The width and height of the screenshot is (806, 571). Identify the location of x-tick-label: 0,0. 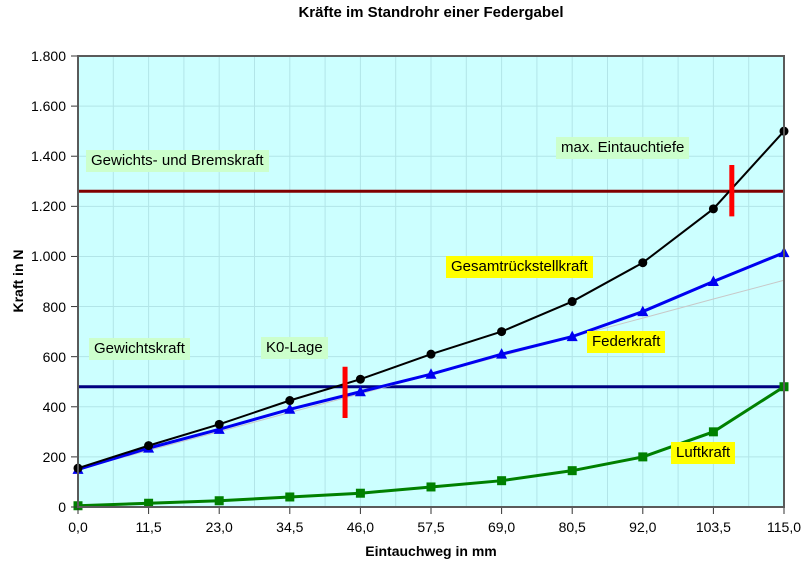
(78, 527).